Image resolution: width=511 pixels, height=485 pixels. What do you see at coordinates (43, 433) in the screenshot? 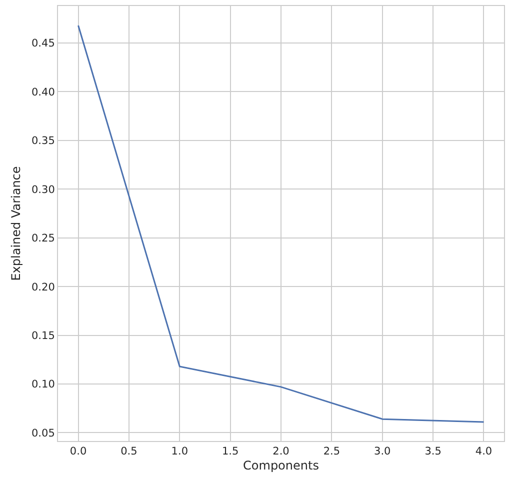
I see `y-tick-label: 0.05` at bounding box center [43, 433].